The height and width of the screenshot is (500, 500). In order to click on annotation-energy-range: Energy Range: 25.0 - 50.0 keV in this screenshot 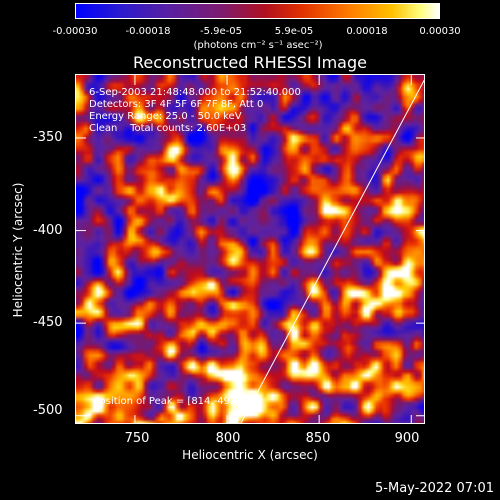, I will do `click(165, 116)`.